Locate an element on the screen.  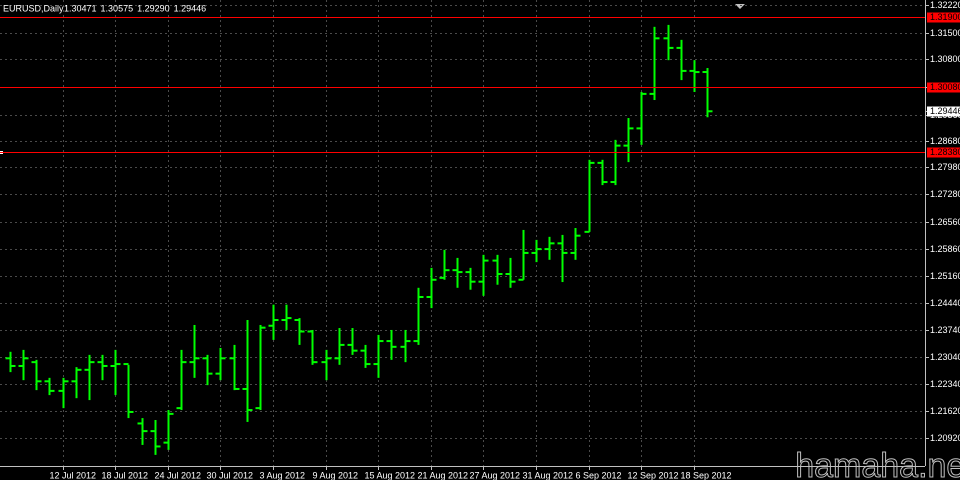
x-tick-label: 27 Aug 2012 is located at coordinates (495, 475).